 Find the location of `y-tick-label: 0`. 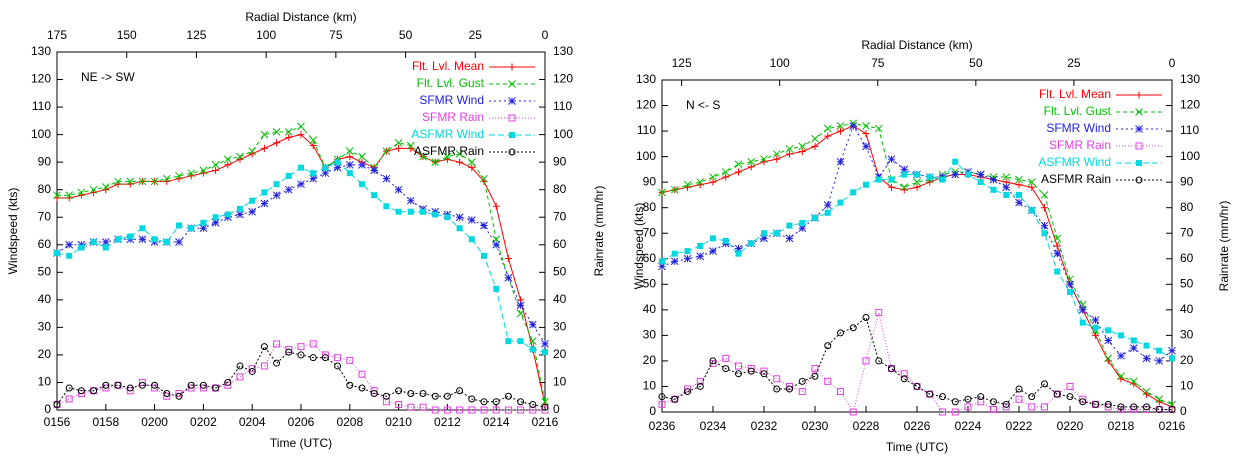

y-tick-label: 0 is located at coordinates (652, 411).